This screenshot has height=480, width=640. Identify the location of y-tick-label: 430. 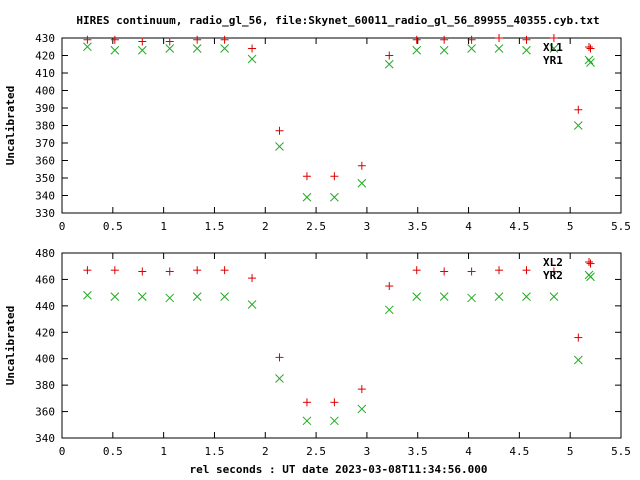
(45, 38).